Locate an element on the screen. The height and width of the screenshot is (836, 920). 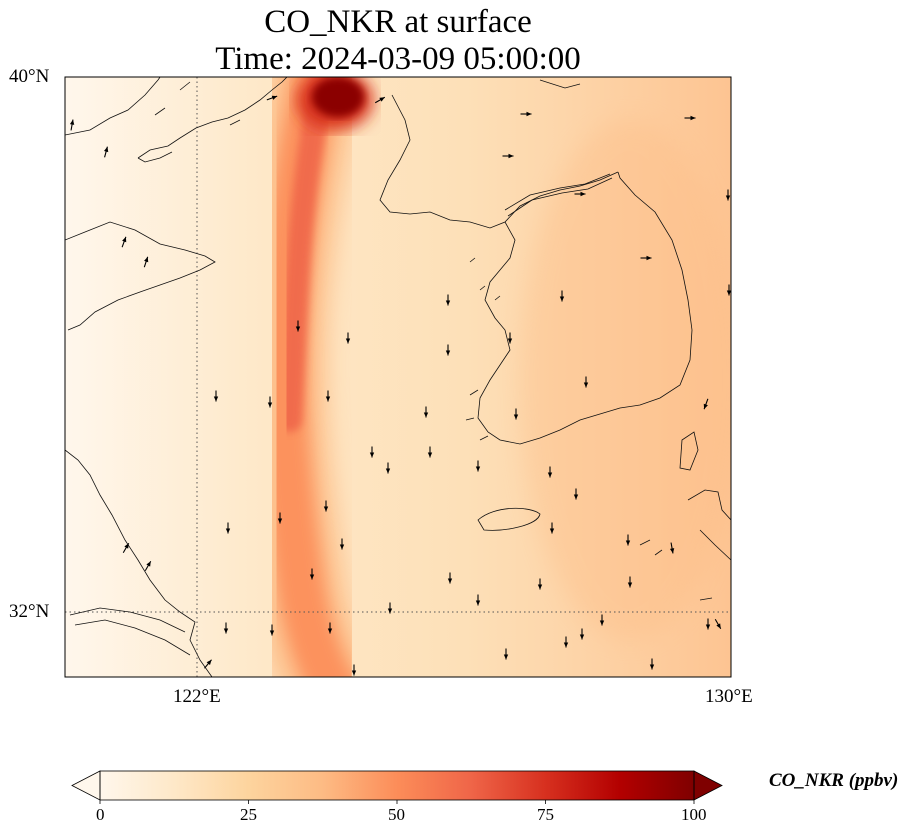
colorbar-gradient is located at coordinates (397, 785).